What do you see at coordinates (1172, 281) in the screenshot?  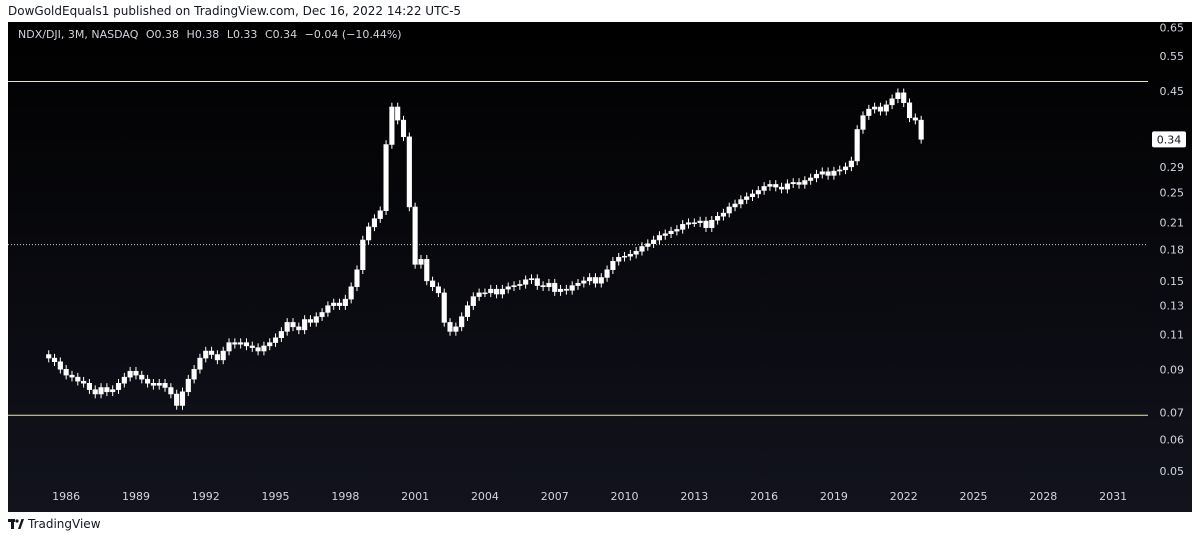 I see `price-tick-label: 0.15` at bounding box center [1172, 281].